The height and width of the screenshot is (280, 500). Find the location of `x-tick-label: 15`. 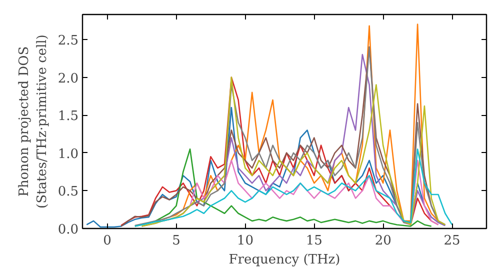

x-tick-label: 15 is located at coordinates (314, 241).